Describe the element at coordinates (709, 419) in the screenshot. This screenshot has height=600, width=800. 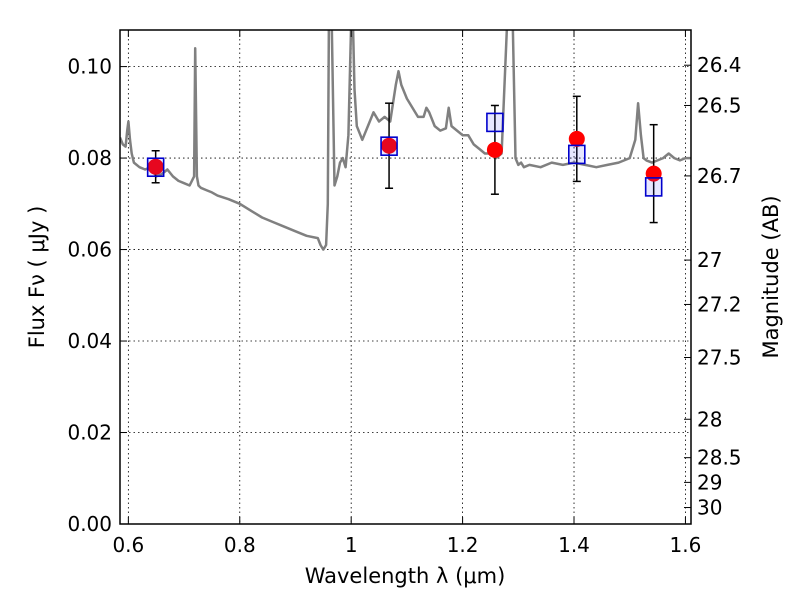
I see `right-tick-label: 28` at that location.